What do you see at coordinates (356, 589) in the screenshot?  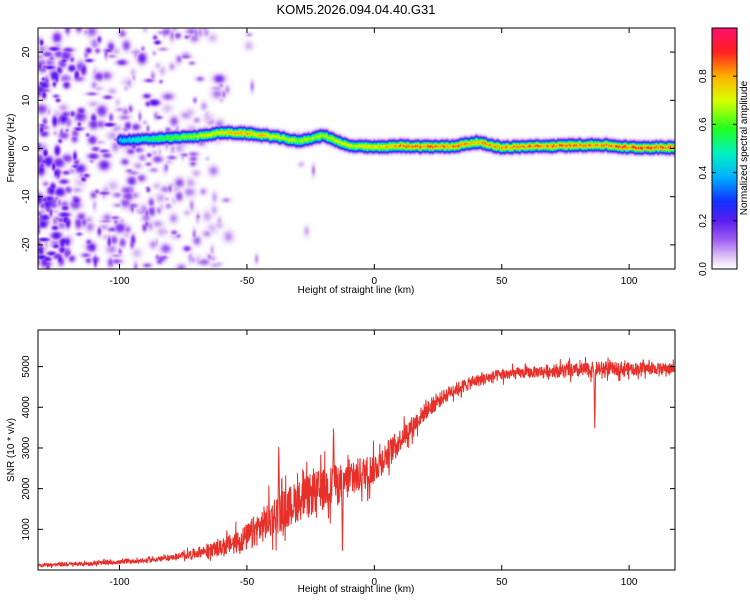 I see `snr-x-label: Height of straight line (km)` at bounding box center [356, 589].